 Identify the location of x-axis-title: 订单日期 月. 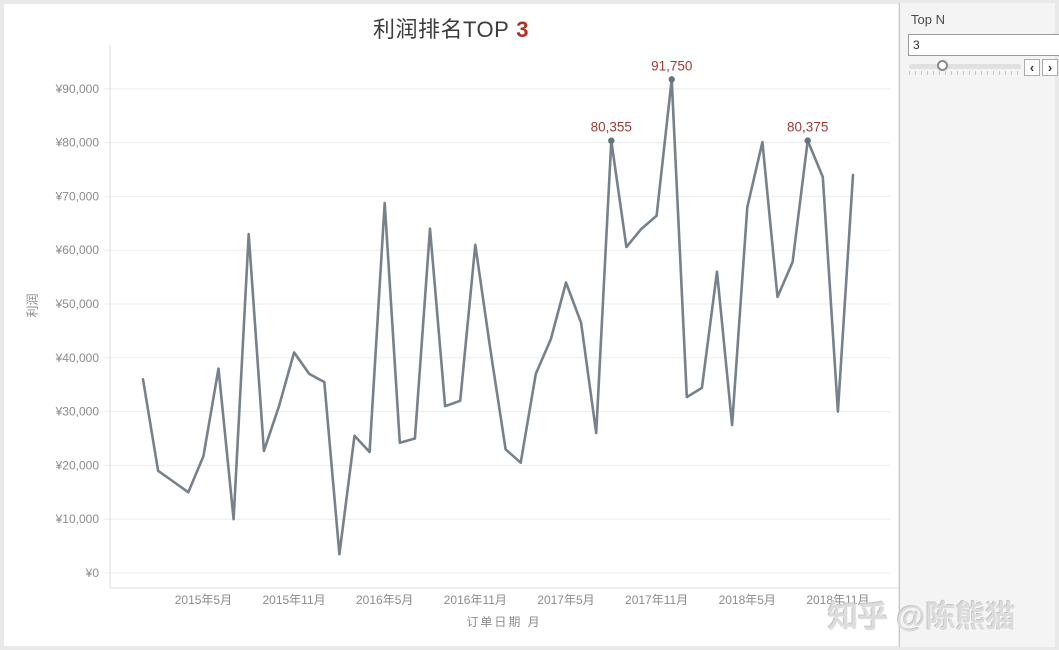
(504, 622).